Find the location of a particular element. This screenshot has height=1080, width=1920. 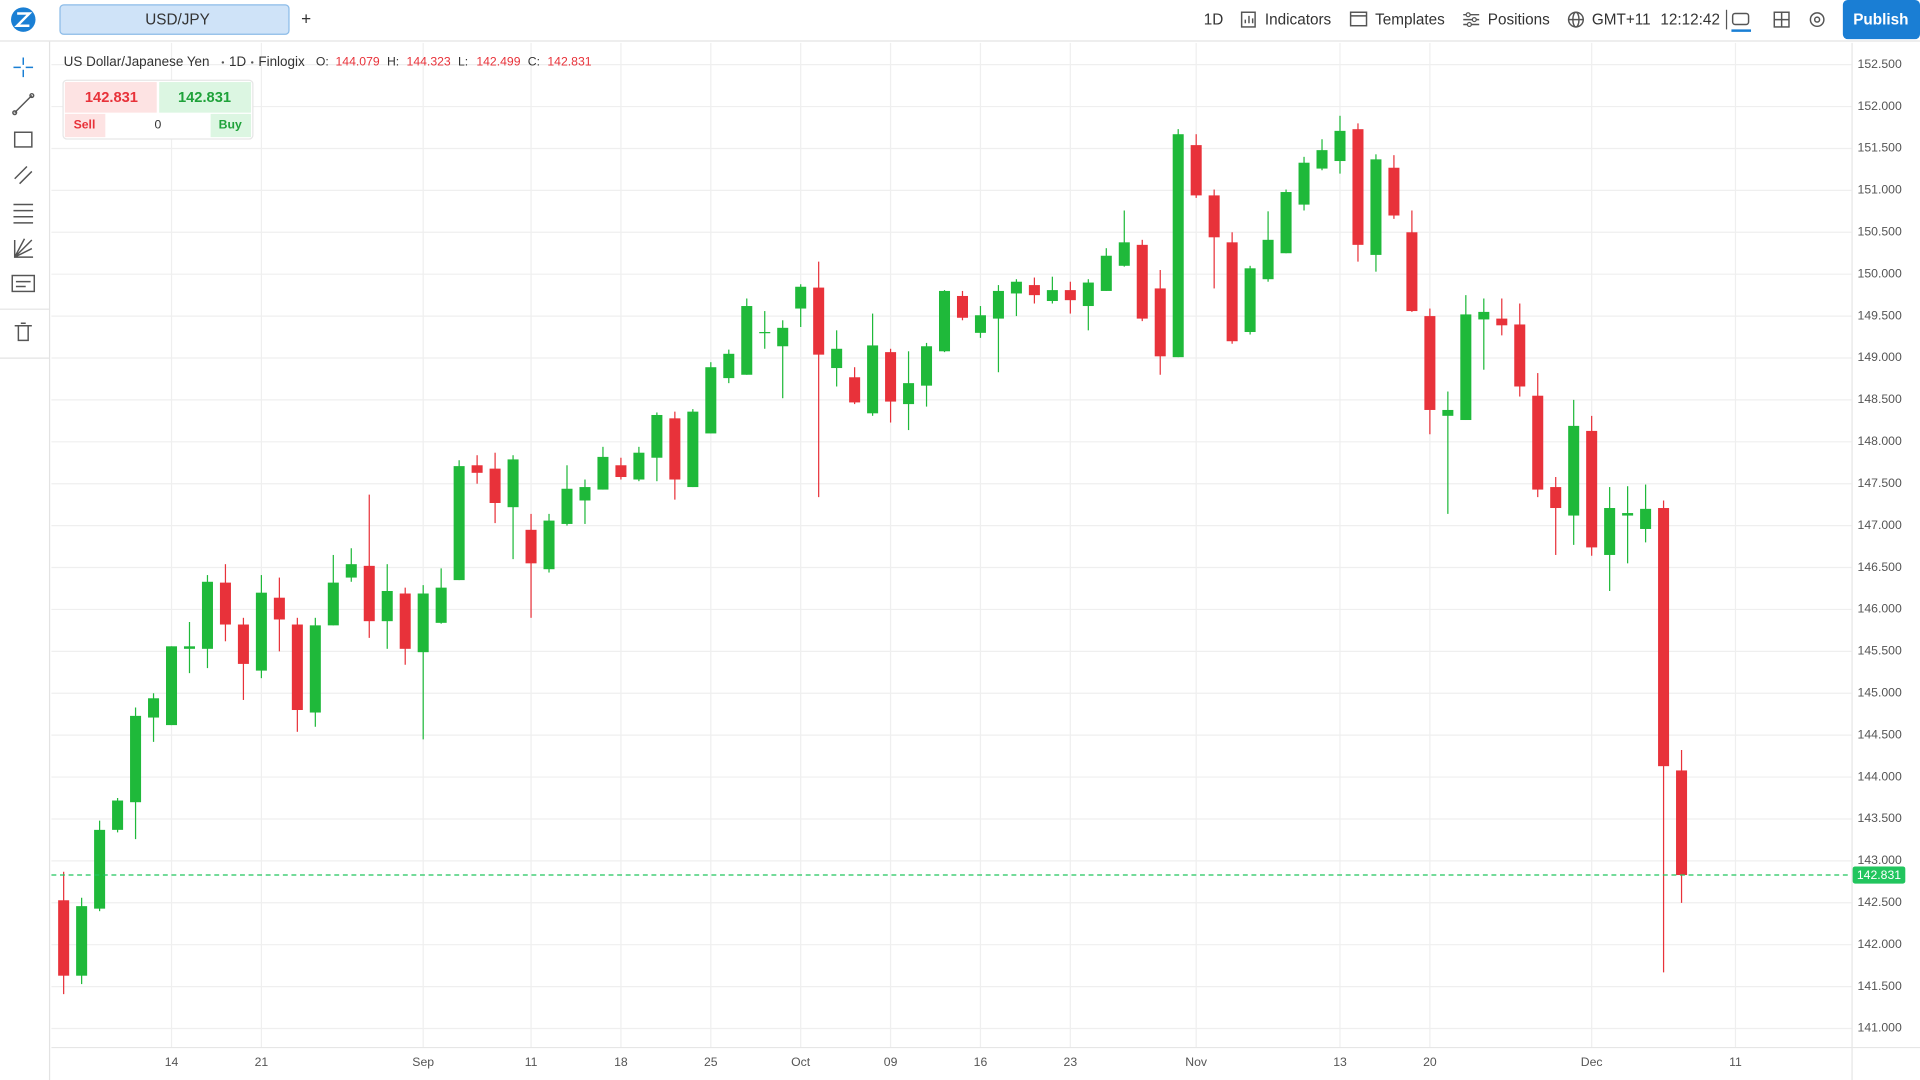

text-tool is located at coordinates (23, 283).